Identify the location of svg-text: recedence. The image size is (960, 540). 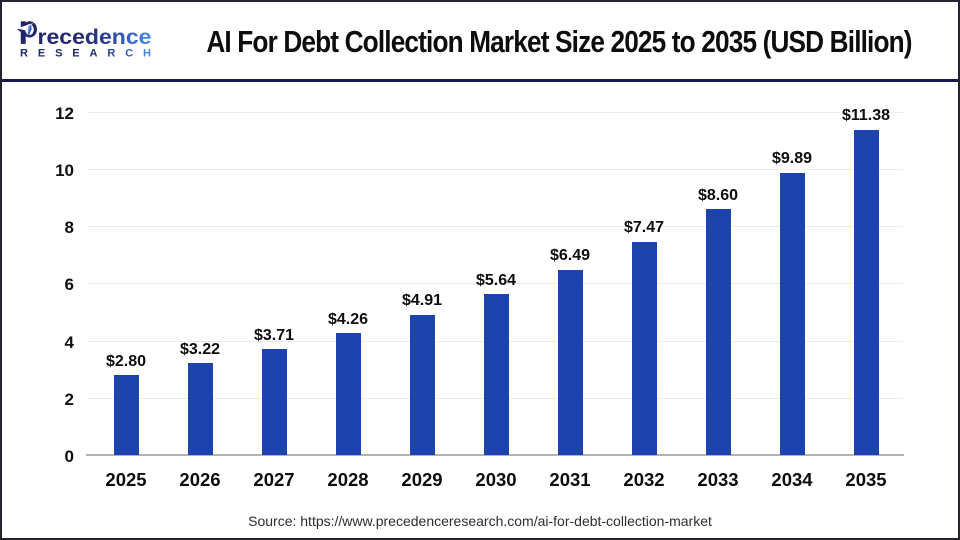
(95, 37).